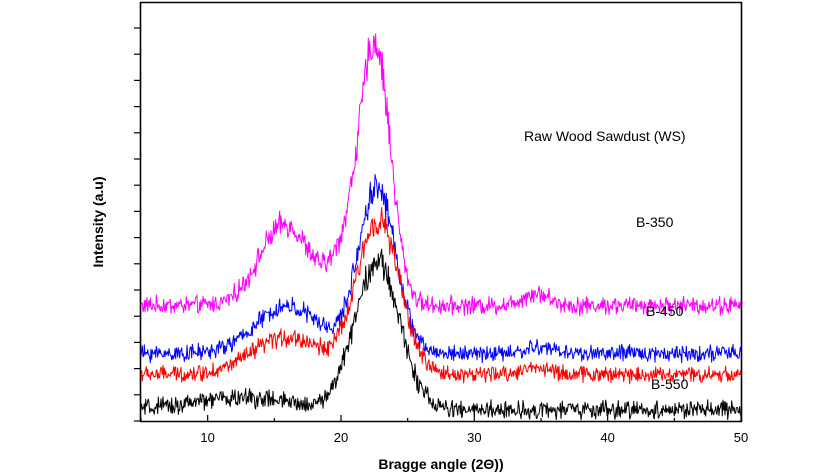 This screenshot has height=474, width=840. Describe the element at coordinates (440, 464) in the screenshot. I see `x-axis-title: Bragge angle (2Θ))` at that location.